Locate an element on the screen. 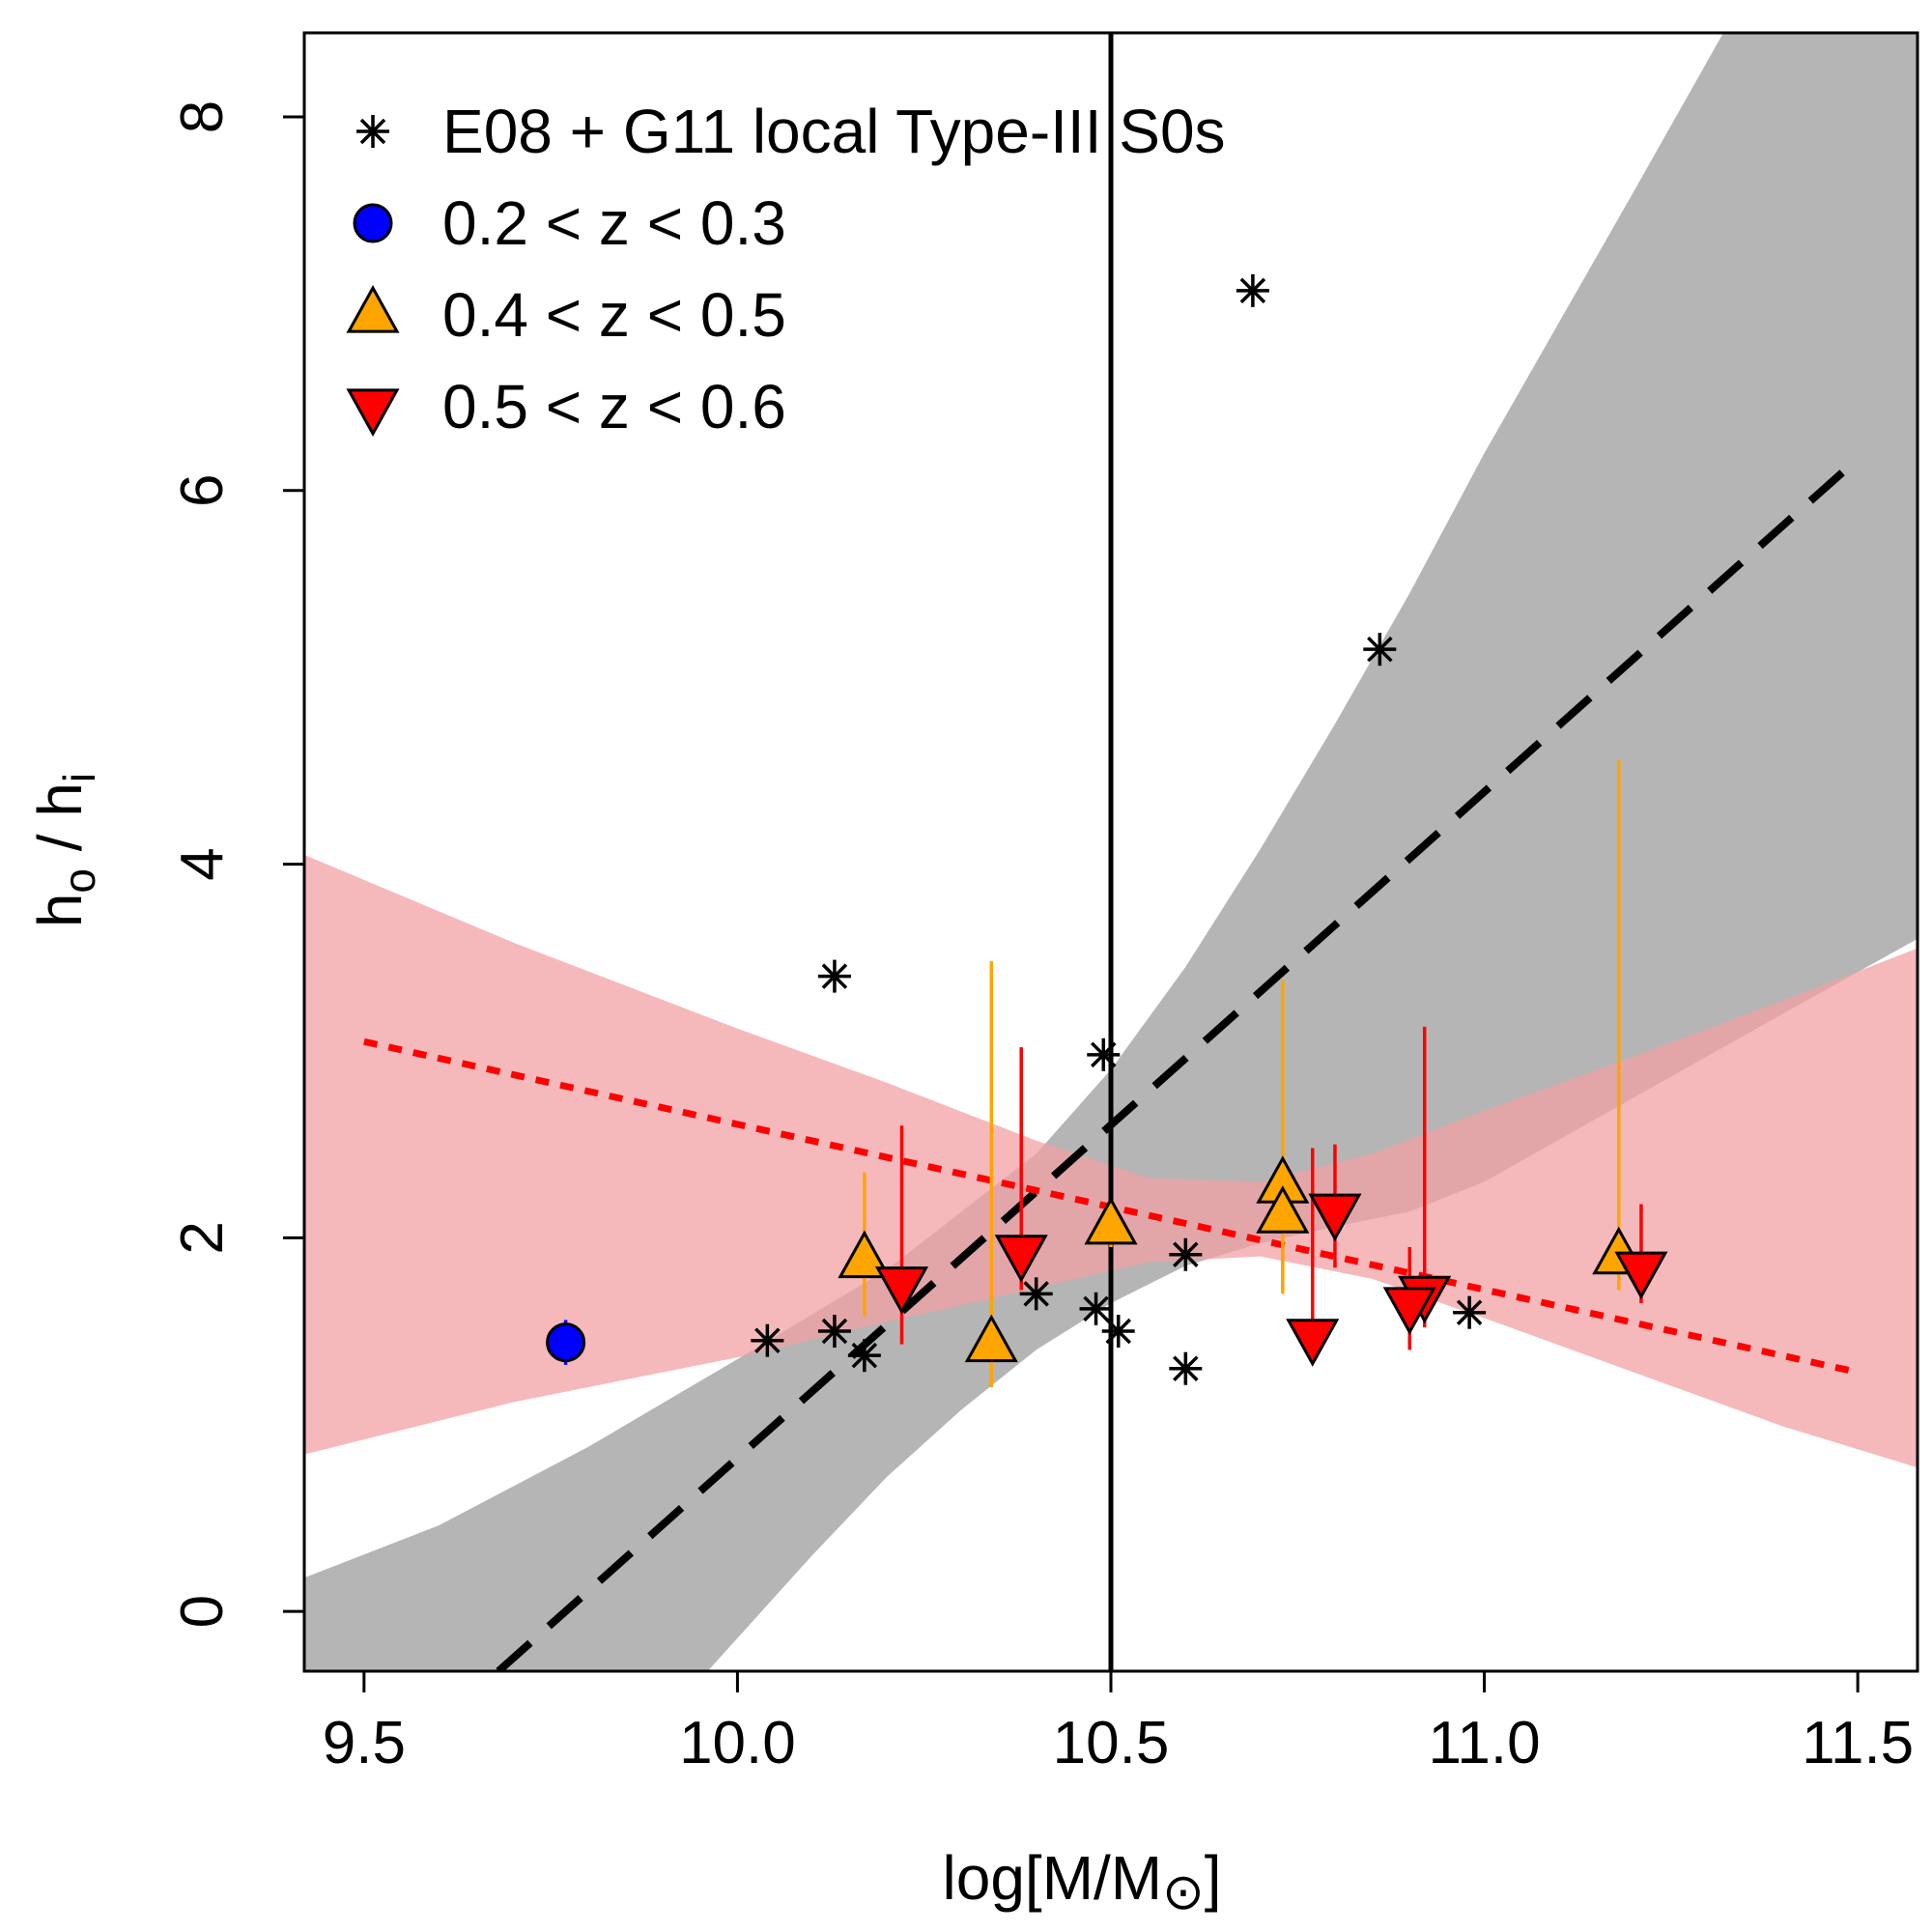 The height and width of the screenshot is (1932, 1932). legend-circle is located at coordinates (373, 223).